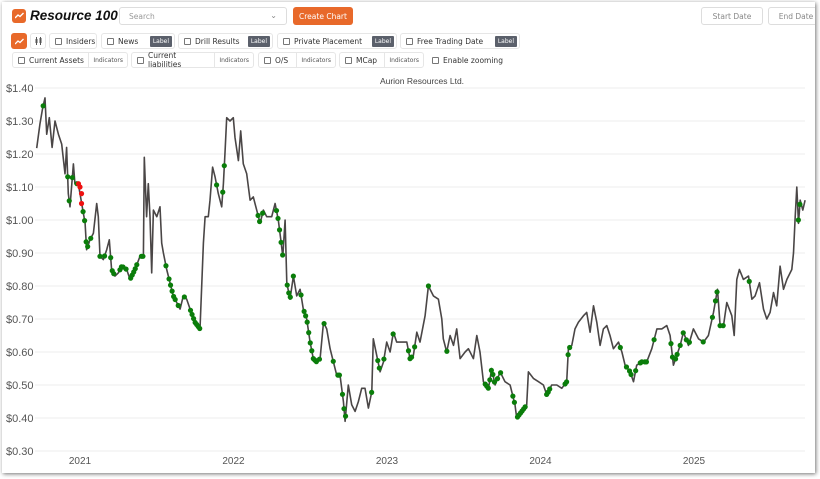 The height and width of the screenshot is (479, 820). I want to click on enable-zooming-toggle: Enable zooming, so click(467, 60).